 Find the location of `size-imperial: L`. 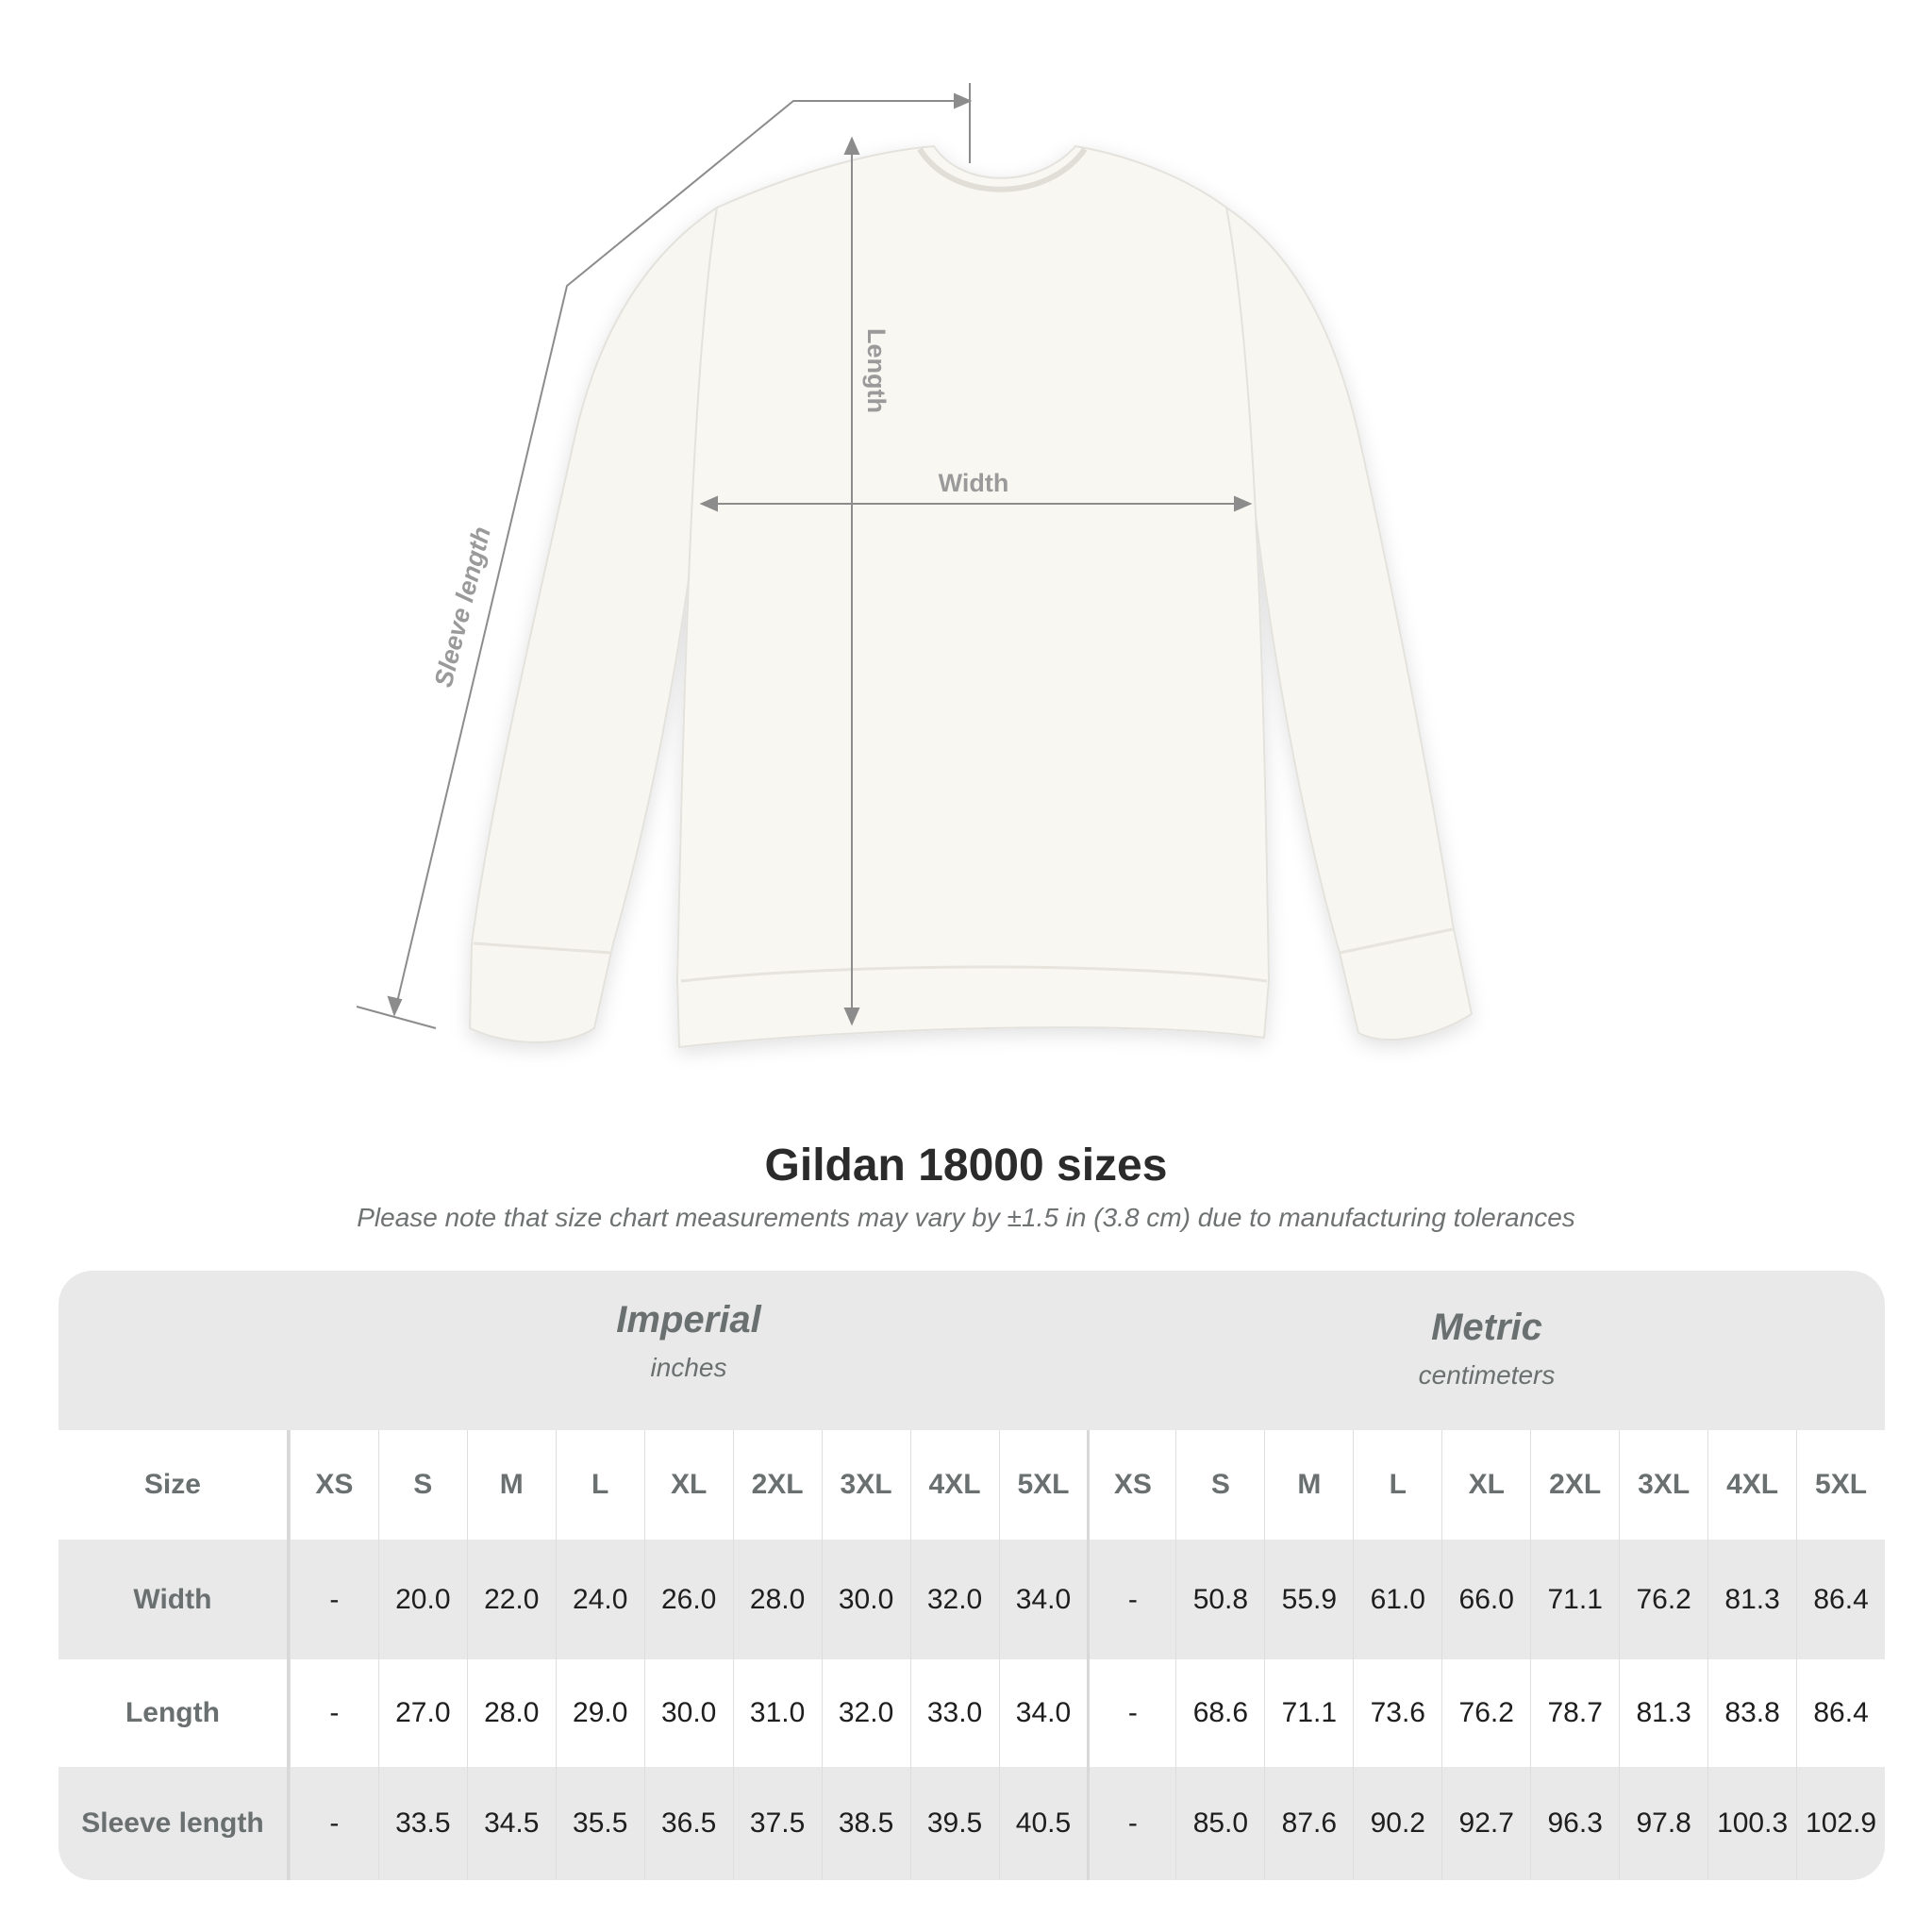

size-imperial: L is located at coordinates (599, 1485).